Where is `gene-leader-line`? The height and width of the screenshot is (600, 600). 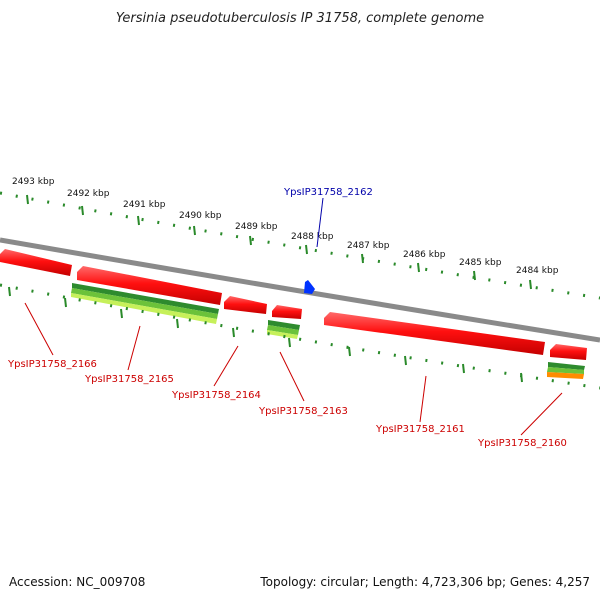
gene-leader-line is located at coordinates (320, 222).